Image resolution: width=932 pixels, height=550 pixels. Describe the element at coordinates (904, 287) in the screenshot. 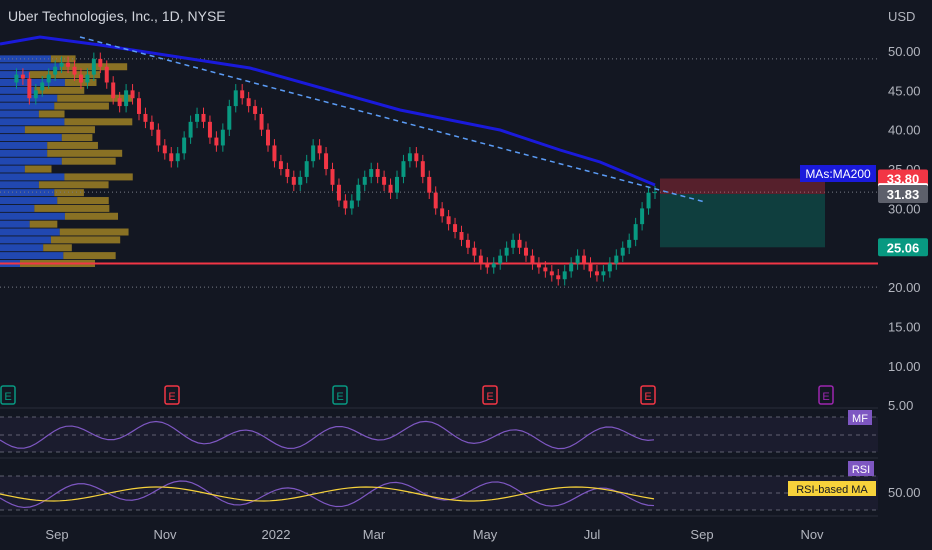

I see `y-tick-label: 20.00` at that location.